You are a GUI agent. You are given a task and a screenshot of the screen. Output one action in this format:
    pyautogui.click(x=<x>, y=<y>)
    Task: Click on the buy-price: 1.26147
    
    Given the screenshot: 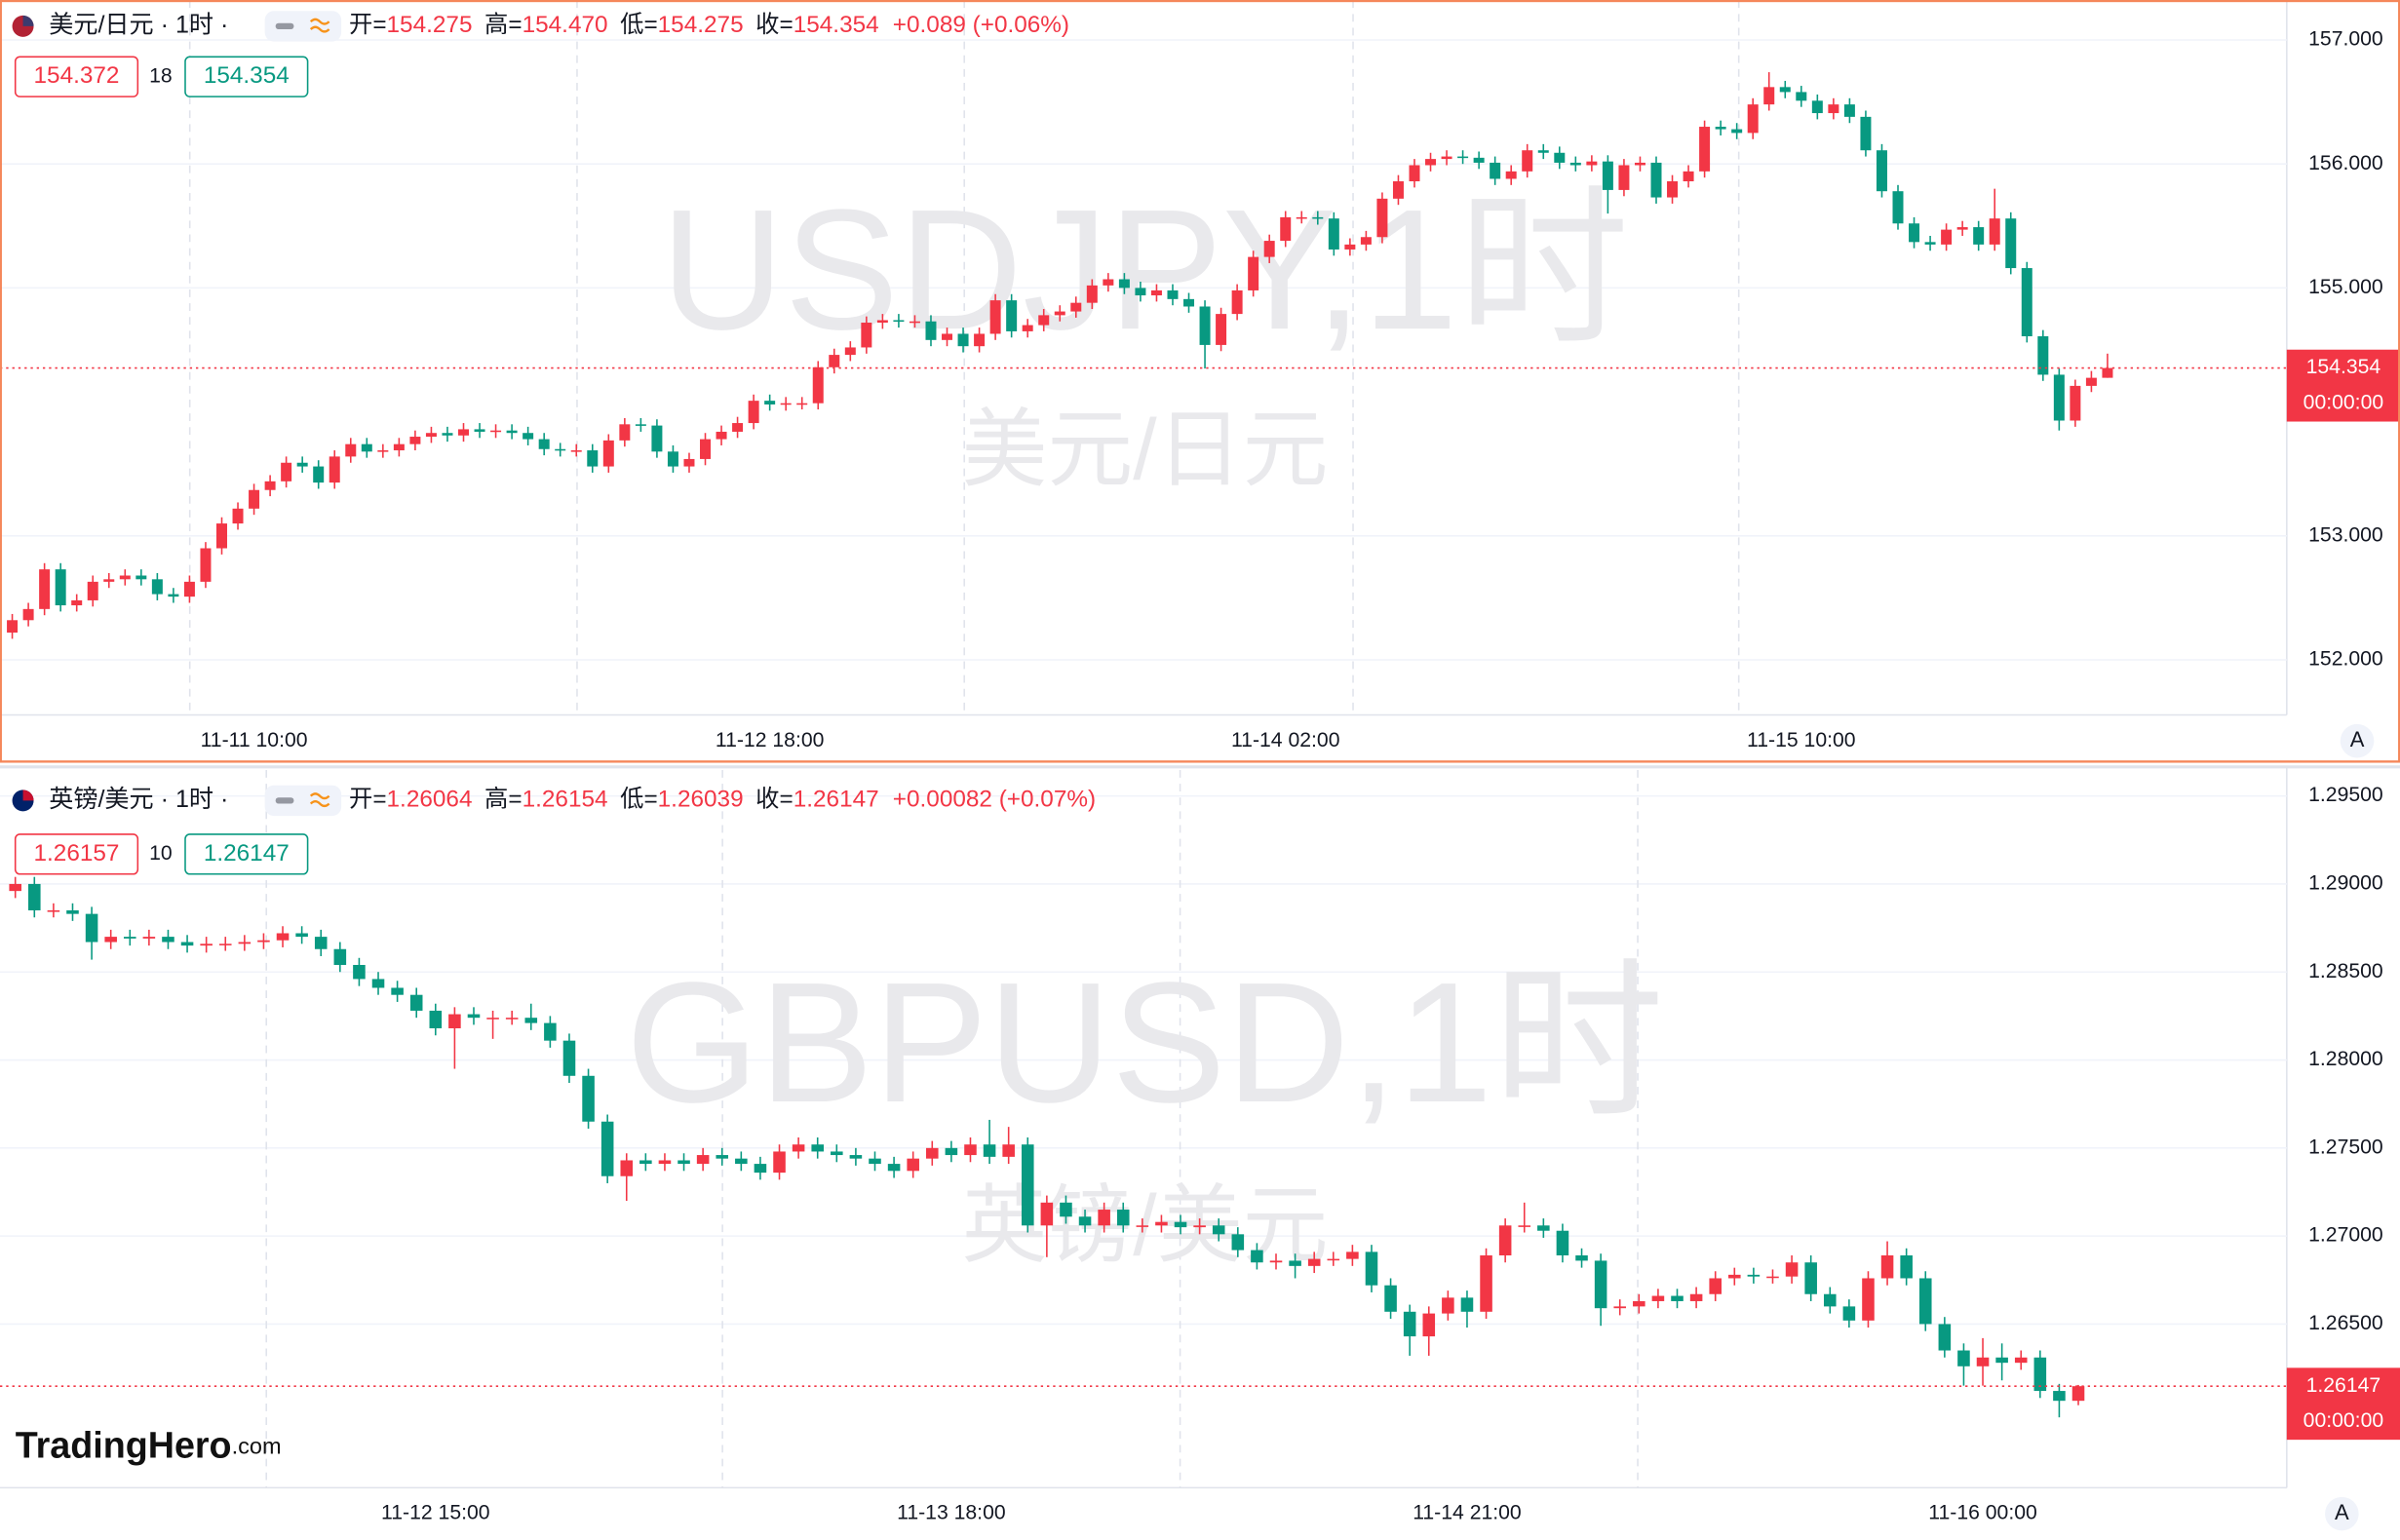 What is the action you would take?
    pyautogui.click(x=247, y=853)
    